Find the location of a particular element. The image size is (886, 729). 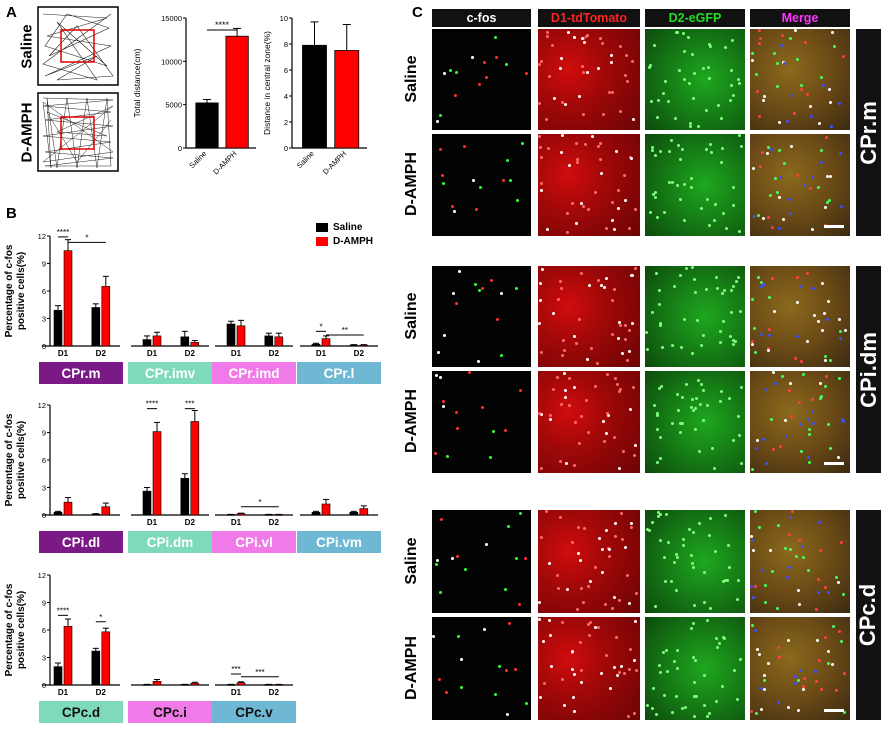

micrograph-cfos is located at coordinates (481, 316).